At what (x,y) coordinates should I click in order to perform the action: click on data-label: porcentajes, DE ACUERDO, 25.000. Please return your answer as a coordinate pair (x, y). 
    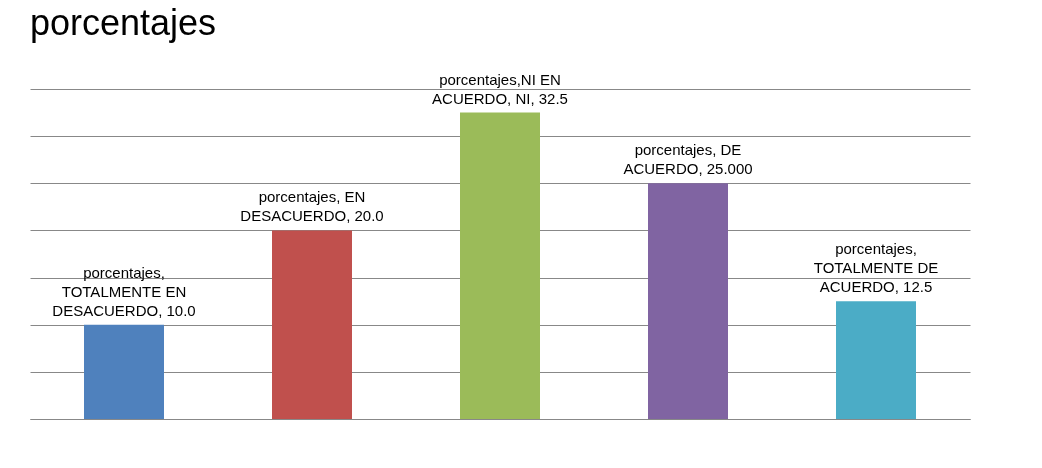
    Looking at the image, I should click on (688, 159).